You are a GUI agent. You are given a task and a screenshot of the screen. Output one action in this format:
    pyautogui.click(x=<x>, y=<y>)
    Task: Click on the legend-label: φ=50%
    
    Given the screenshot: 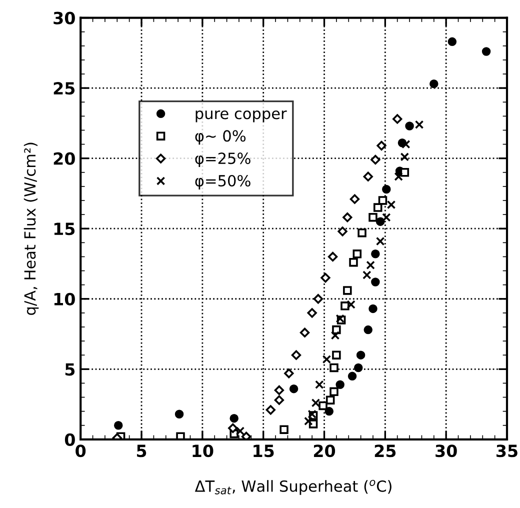 What is the action you would take?
    pyautogui.click(x=222, y=182)
    